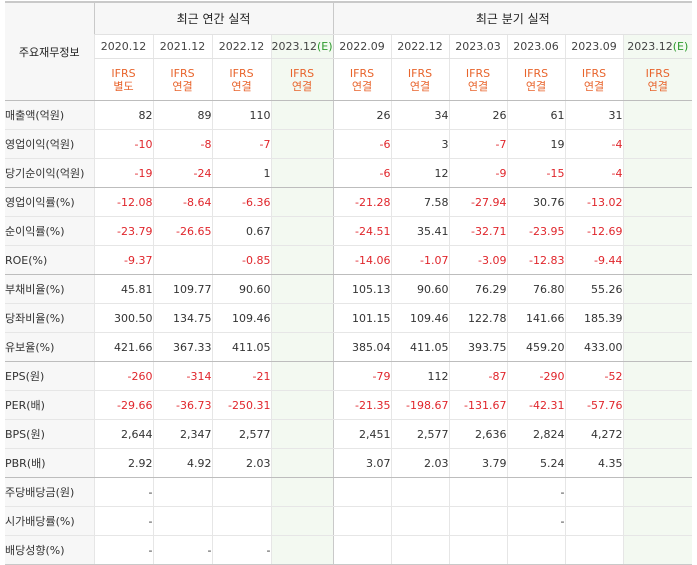 The width and height of the screenshot is (697, 565). I want to click on row-label: PER(배), so click(49, 405).